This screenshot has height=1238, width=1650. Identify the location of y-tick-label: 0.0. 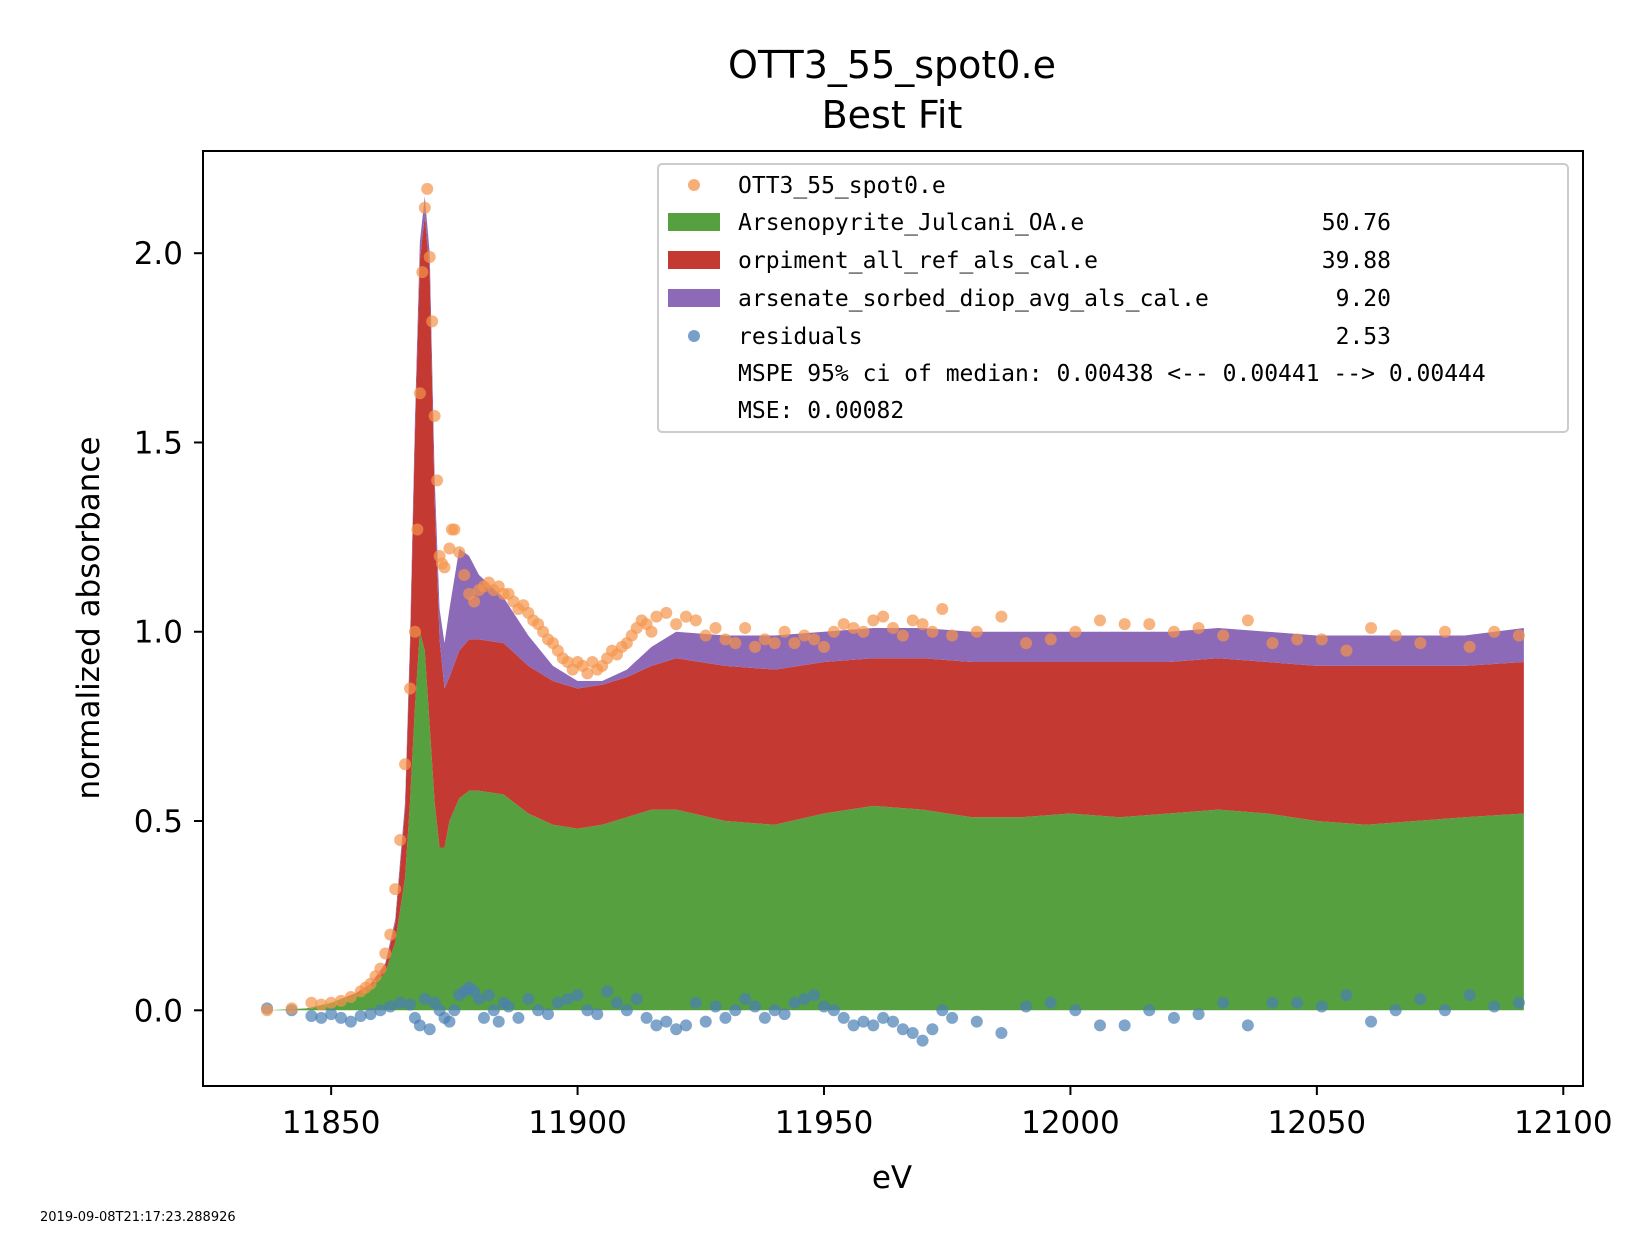
(158, 1011).